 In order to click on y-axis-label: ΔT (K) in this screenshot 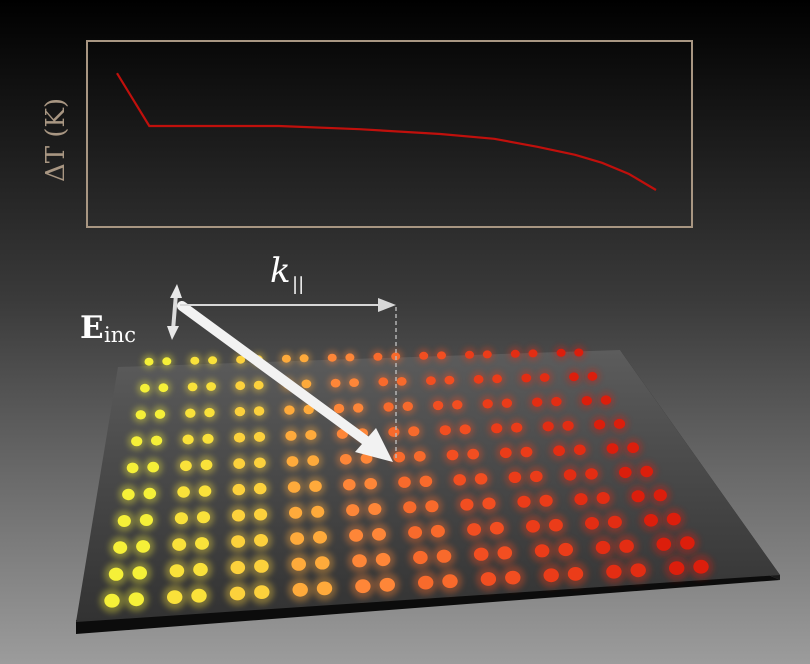, I will do `click(56, 140)`.